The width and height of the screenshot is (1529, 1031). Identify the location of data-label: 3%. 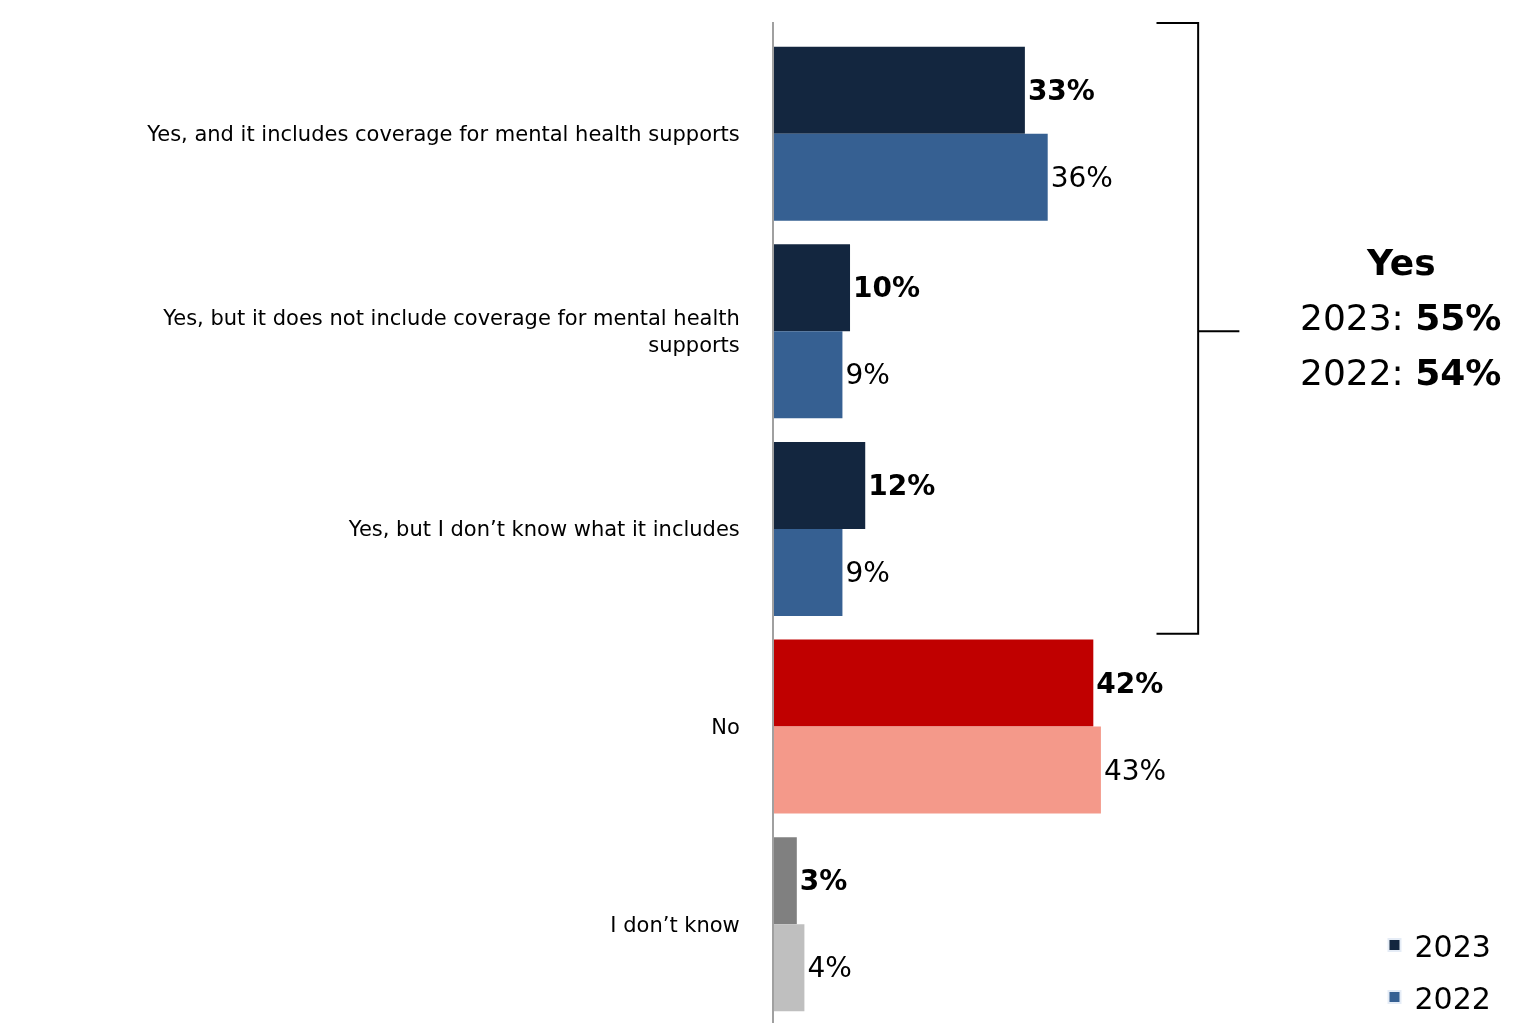
(823, 881).